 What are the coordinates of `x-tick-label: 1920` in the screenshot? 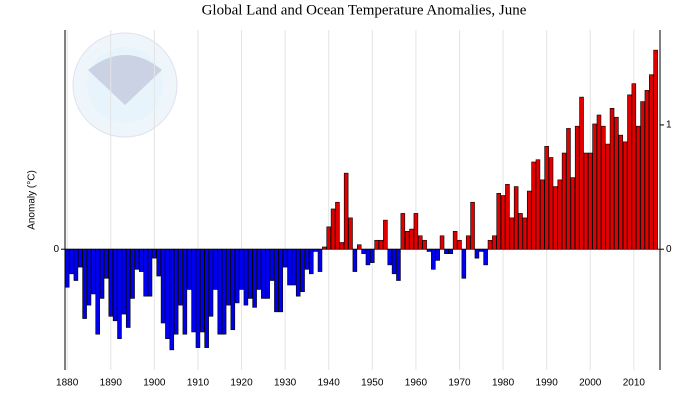 It's located at (241, 383).